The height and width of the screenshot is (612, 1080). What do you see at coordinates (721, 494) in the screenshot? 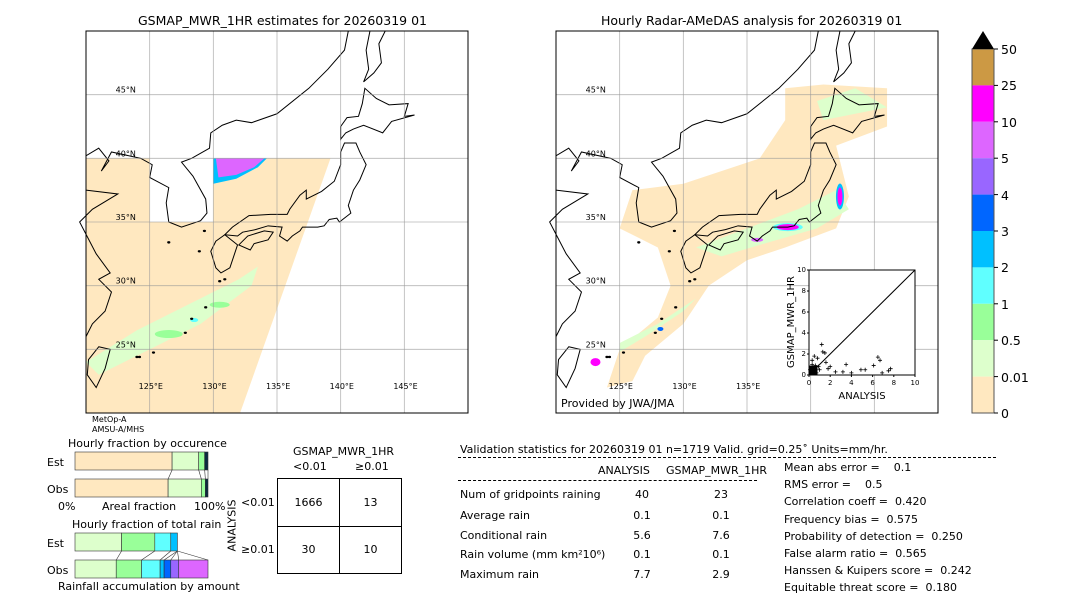
I see `stat-gsmap-value: 23` at bounding box center [721, 494].